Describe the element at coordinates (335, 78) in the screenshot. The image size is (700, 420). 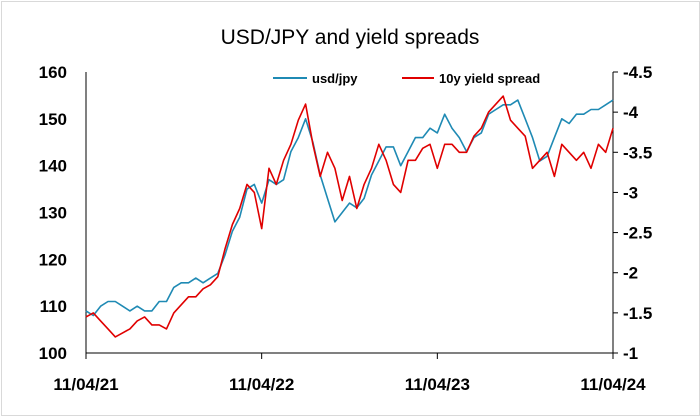
I see `legend-label: usd/jpy` at that location.